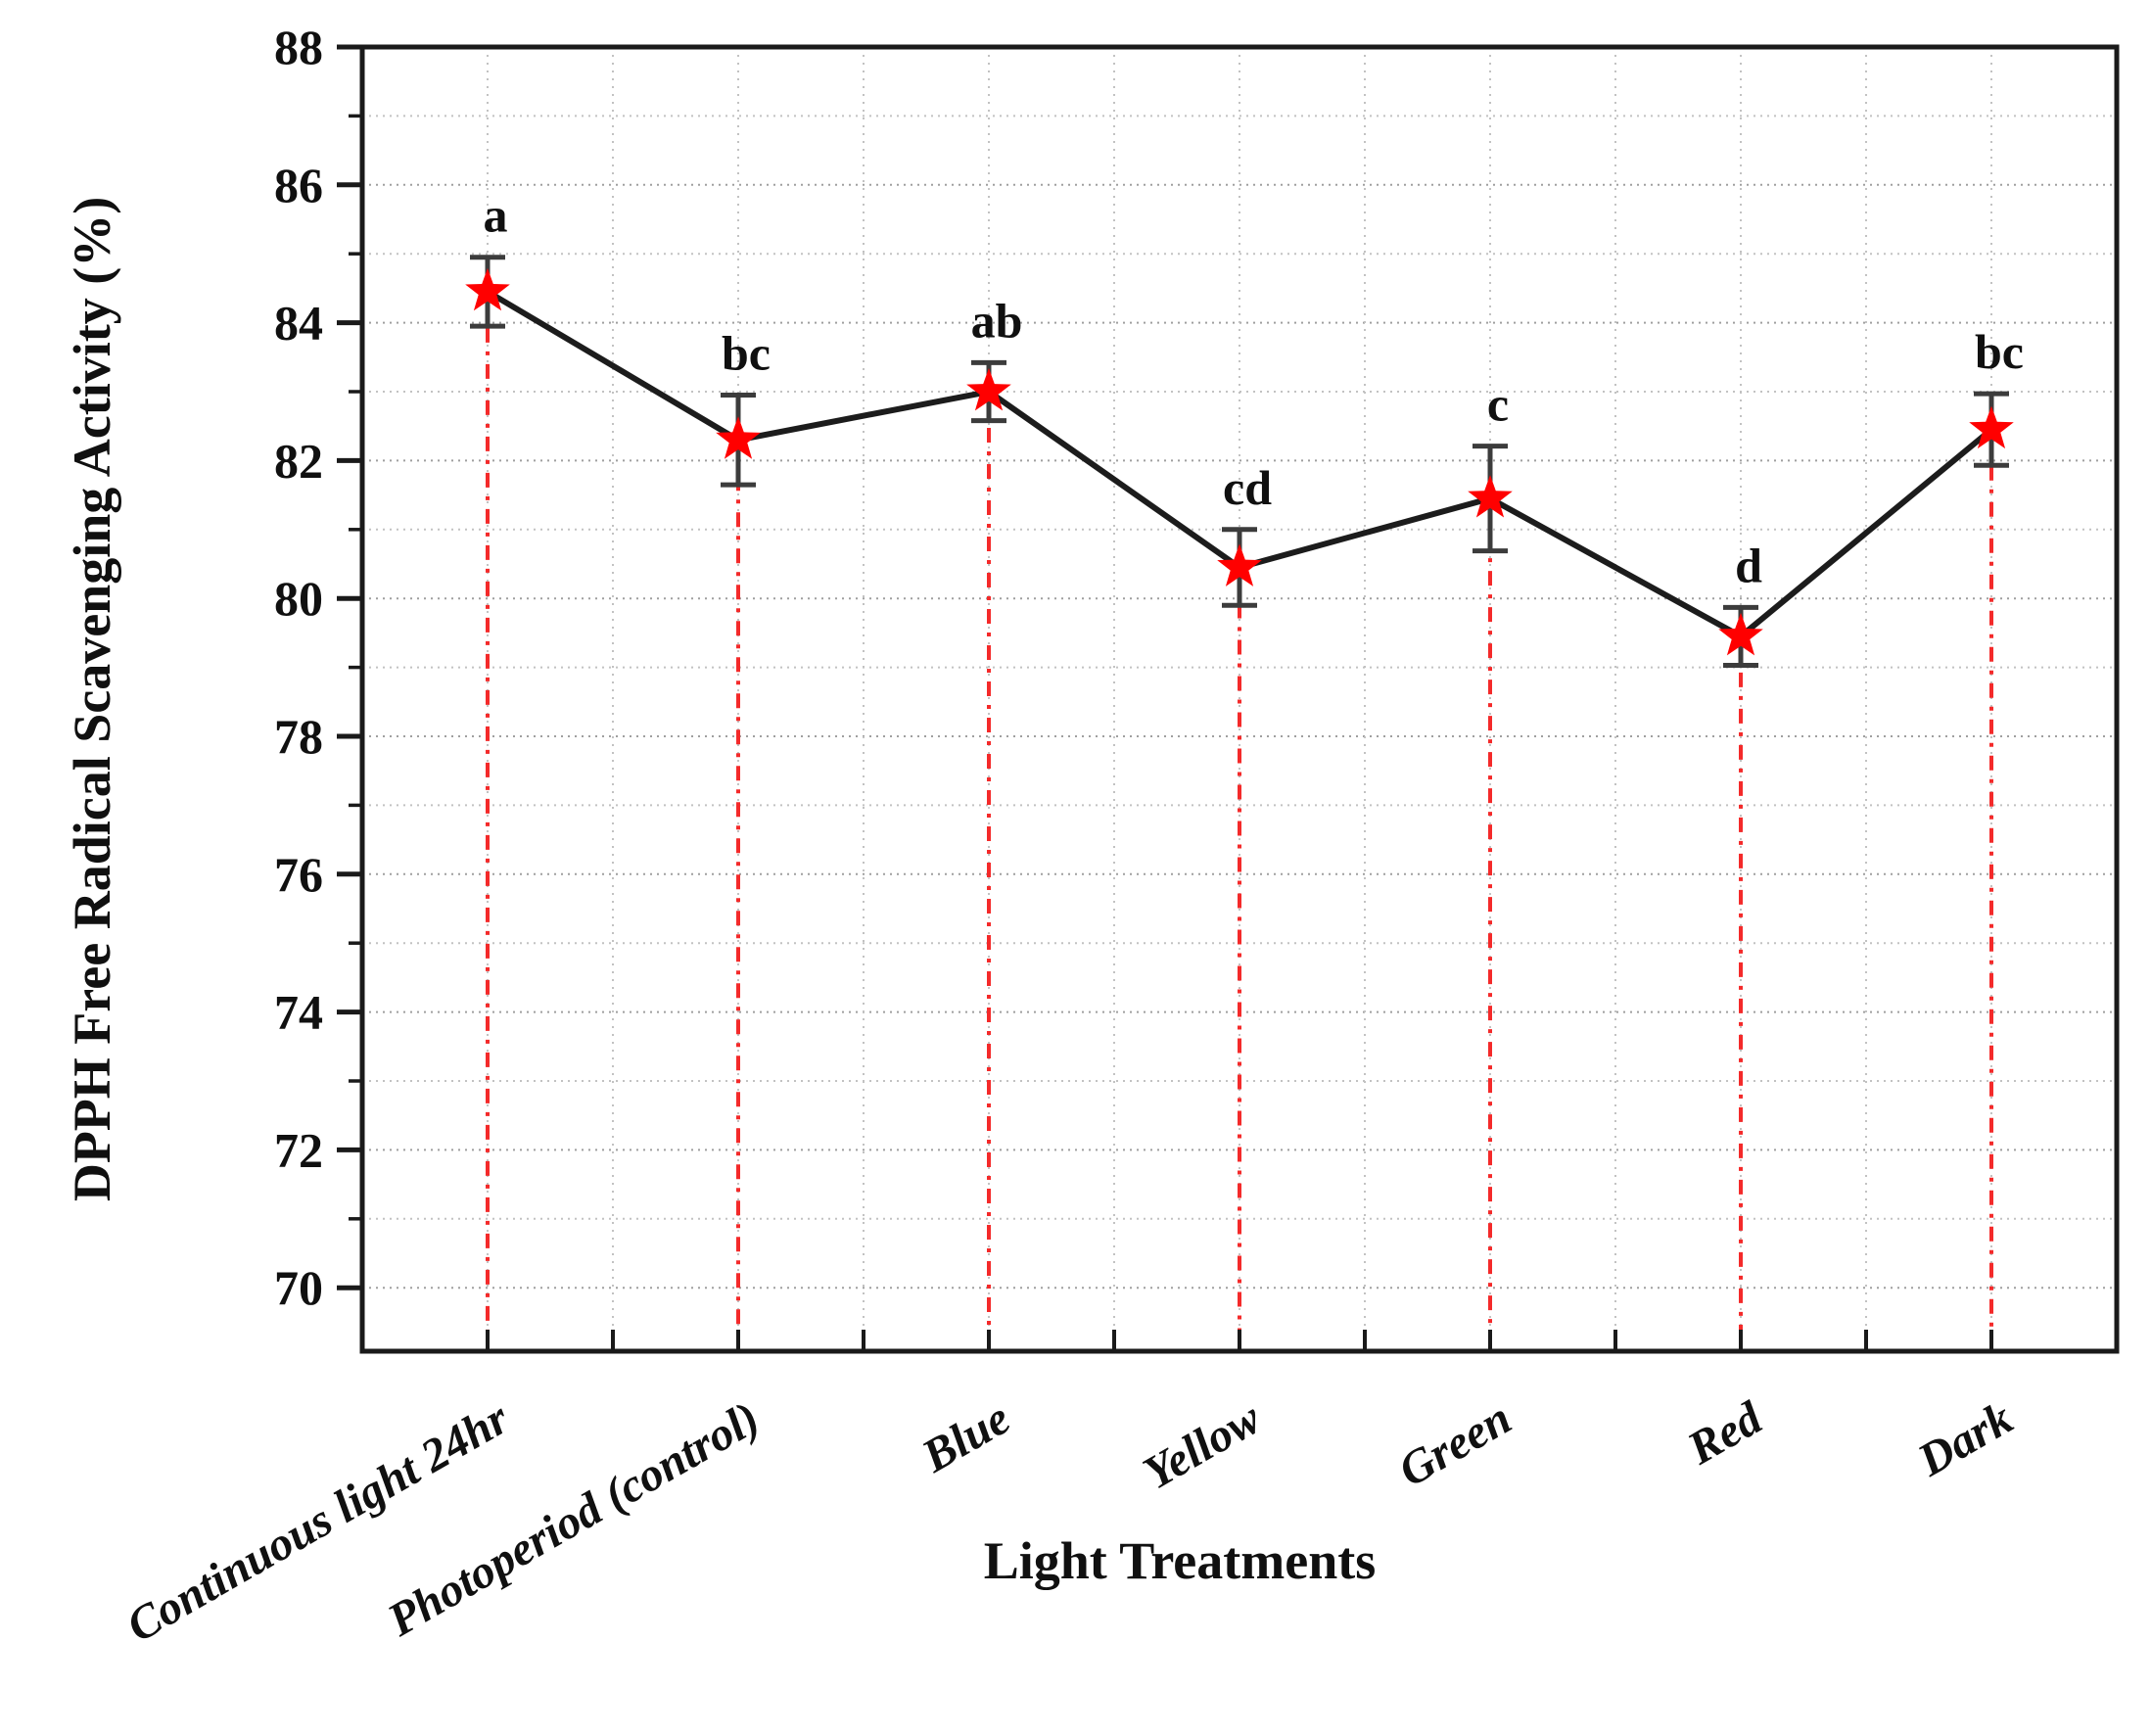  I want to click on significance-letter: c, so click(1498, 404).